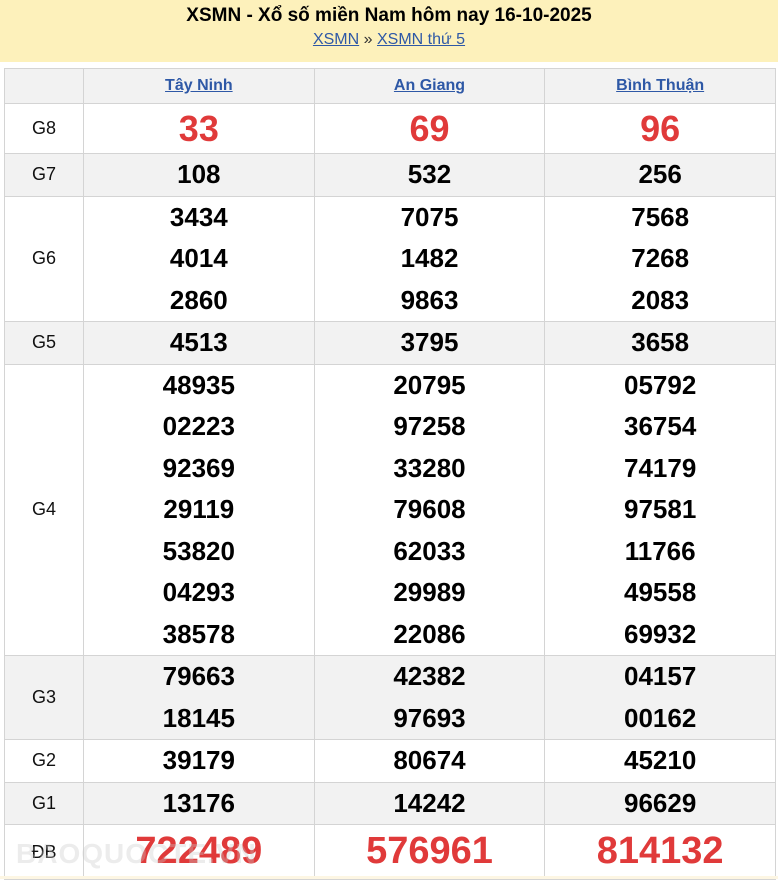 The image size is (778, 880). I want to click on prize-cell: 108, so click(199, 175).